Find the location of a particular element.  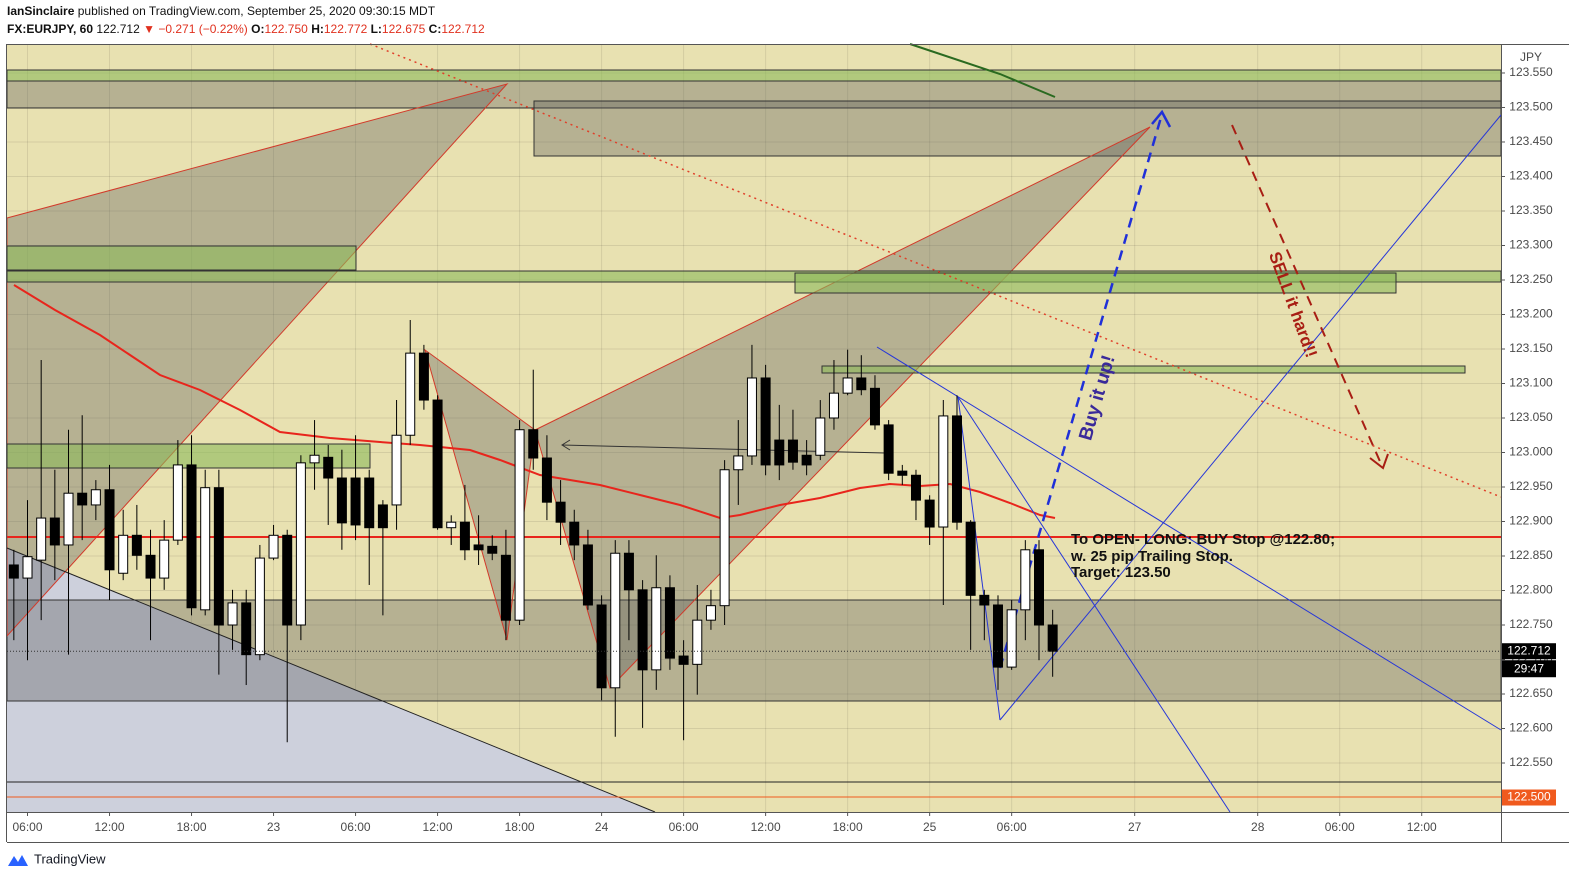

ohlc-label: L: is located at coordinates (376, 29).